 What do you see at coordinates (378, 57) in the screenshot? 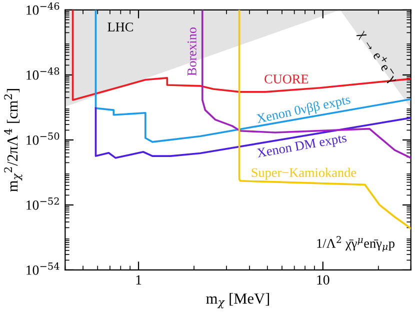
I see `annotation: χ → e$^{+}$e$^{−}$γ` at bounding box center [378, 57].